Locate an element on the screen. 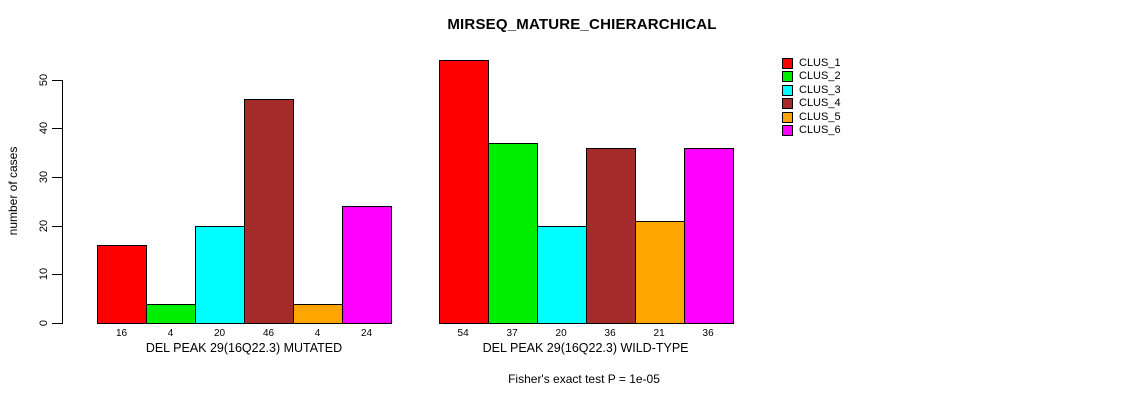  y-tick-label: 40 is located at coordinates (44, 128).